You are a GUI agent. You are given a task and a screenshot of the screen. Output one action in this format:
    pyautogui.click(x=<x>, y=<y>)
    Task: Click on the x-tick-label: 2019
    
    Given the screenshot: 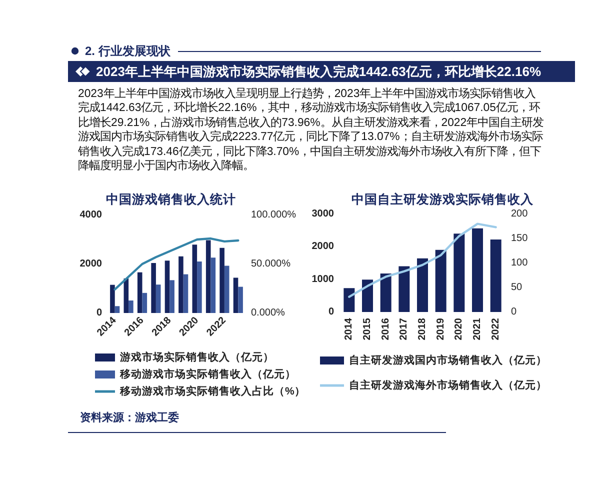 What is the action you would take?
    pyautogui.click(x=440, y=329)
    